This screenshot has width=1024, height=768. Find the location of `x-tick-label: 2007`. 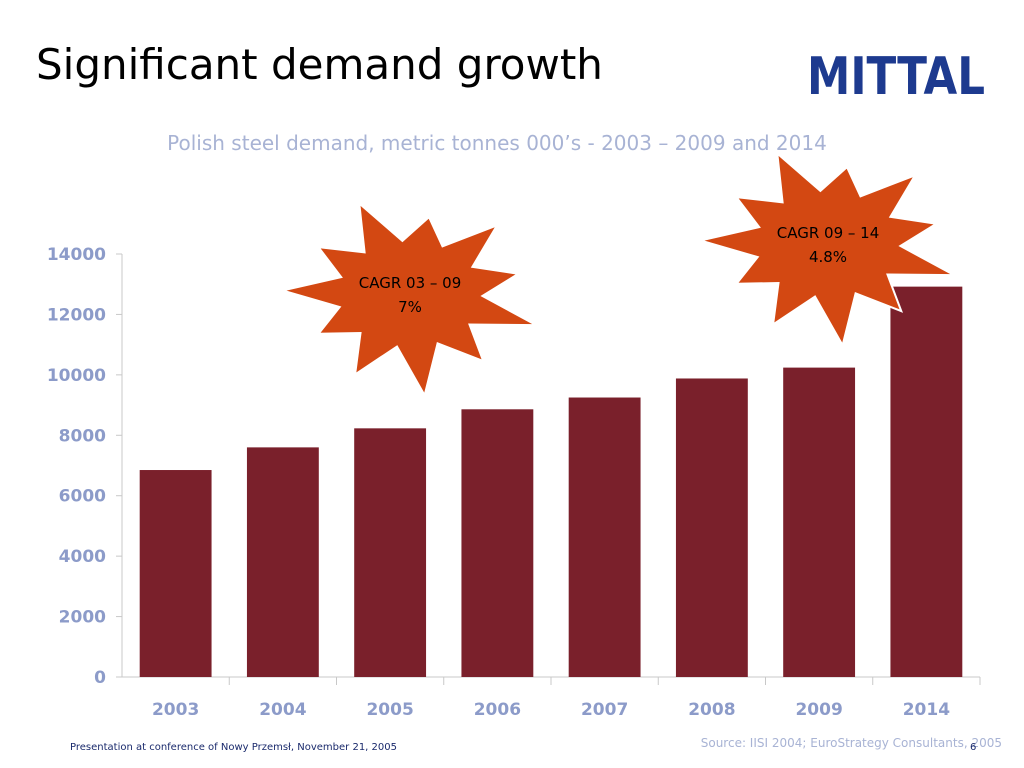

x-tick-label: 2007 is located at coordinates (604, 710).